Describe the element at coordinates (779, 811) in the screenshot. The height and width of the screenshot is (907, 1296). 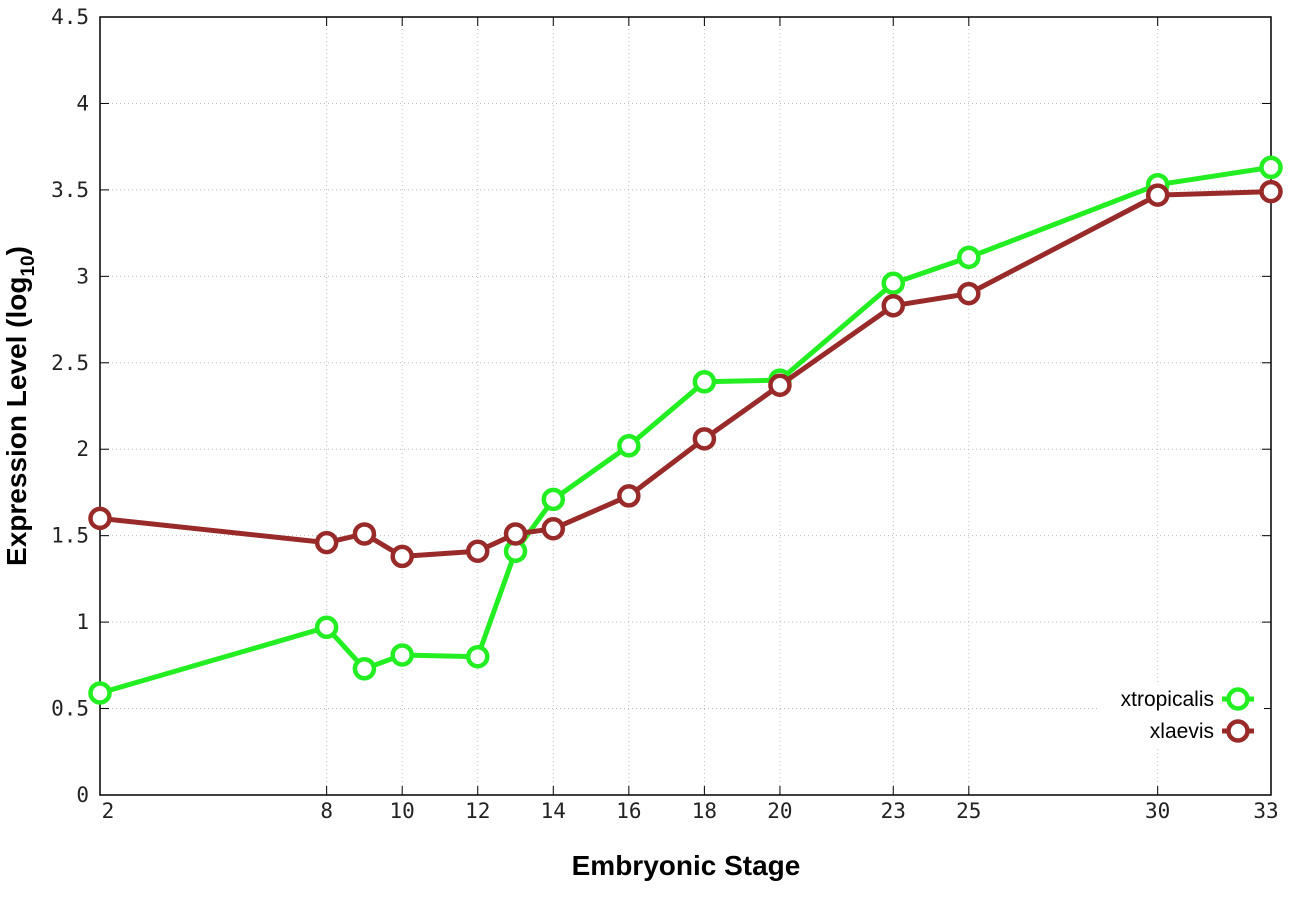
I see `x-tick-label: 20` at that location.